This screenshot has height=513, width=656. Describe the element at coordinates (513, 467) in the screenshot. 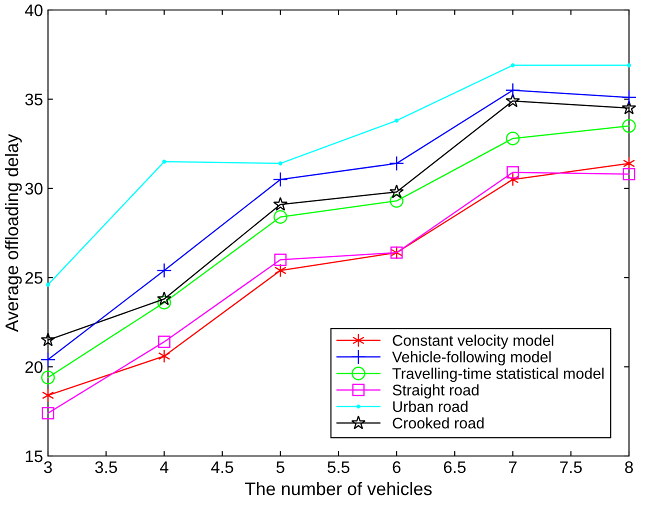

I see `x-tick-label: 7` at that location.